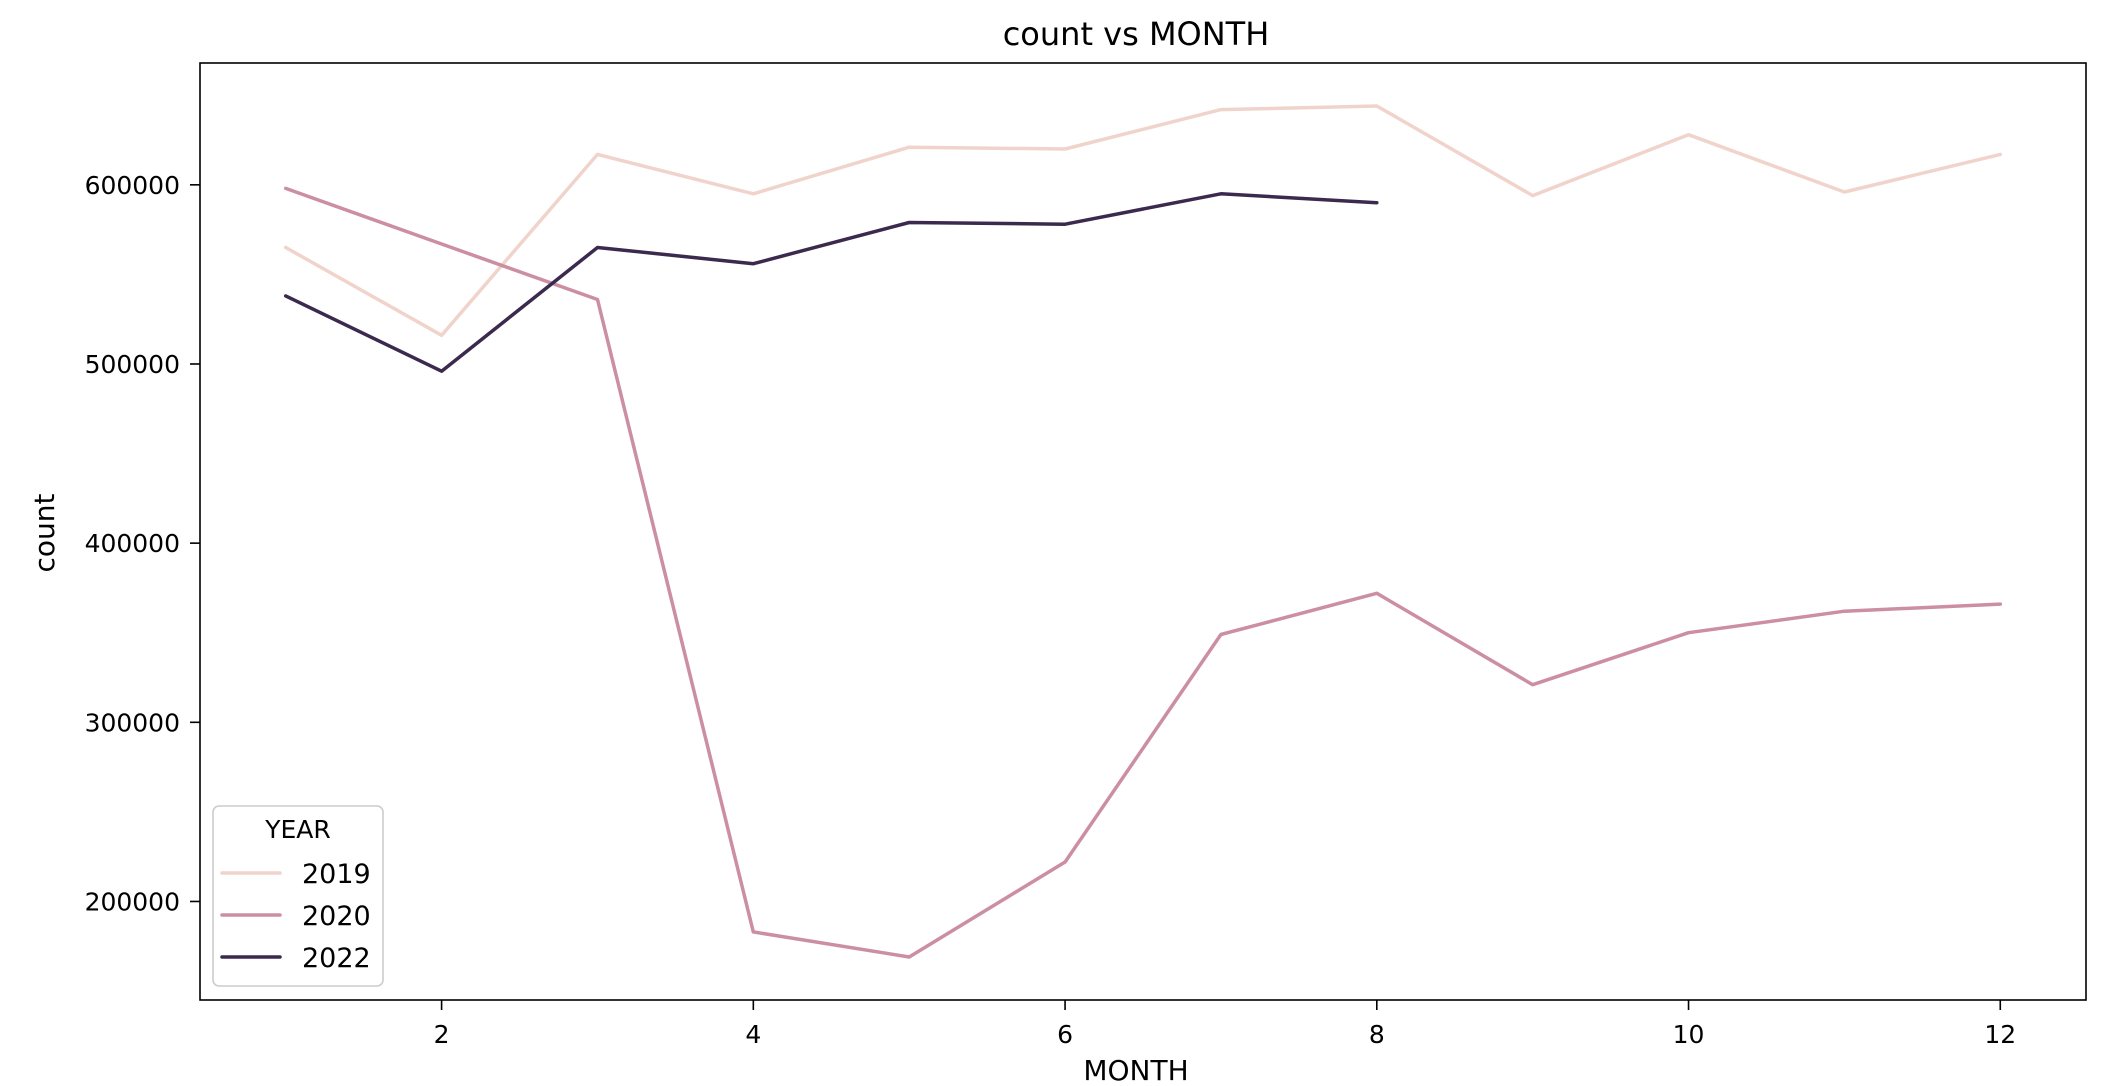 The width and height of the screenshot is (2108, 1086). What do you see at coordinates (295, 916) in the screenshot?
I see `legend-items: 2019 2020 2022` at bounding box center [295, 916].